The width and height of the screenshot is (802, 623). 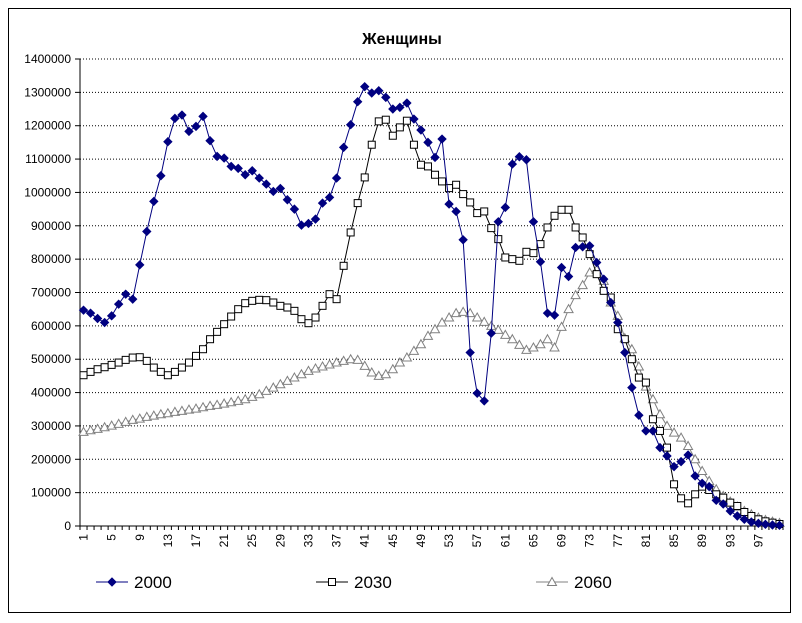 What do you see at coordinates (47, 192) in the screenshot?
I see `y-tick-label: 1000000` at bounding box center [47, 192].